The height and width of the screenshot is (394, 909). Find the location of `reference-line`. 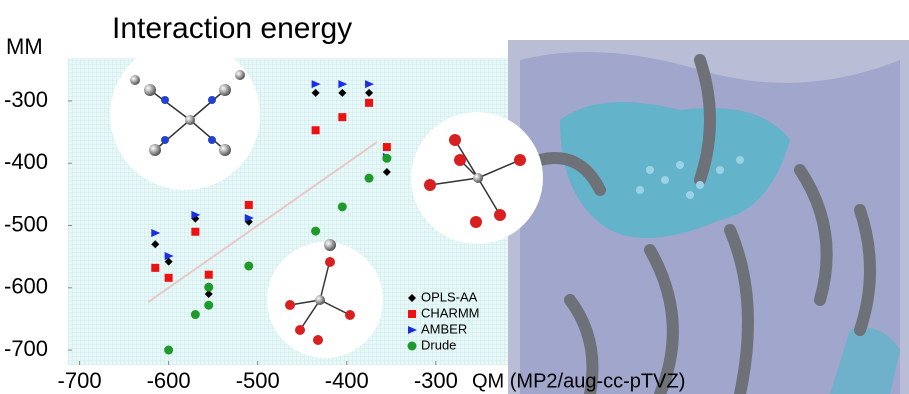

reference-line is located at coordinates (262, 222).